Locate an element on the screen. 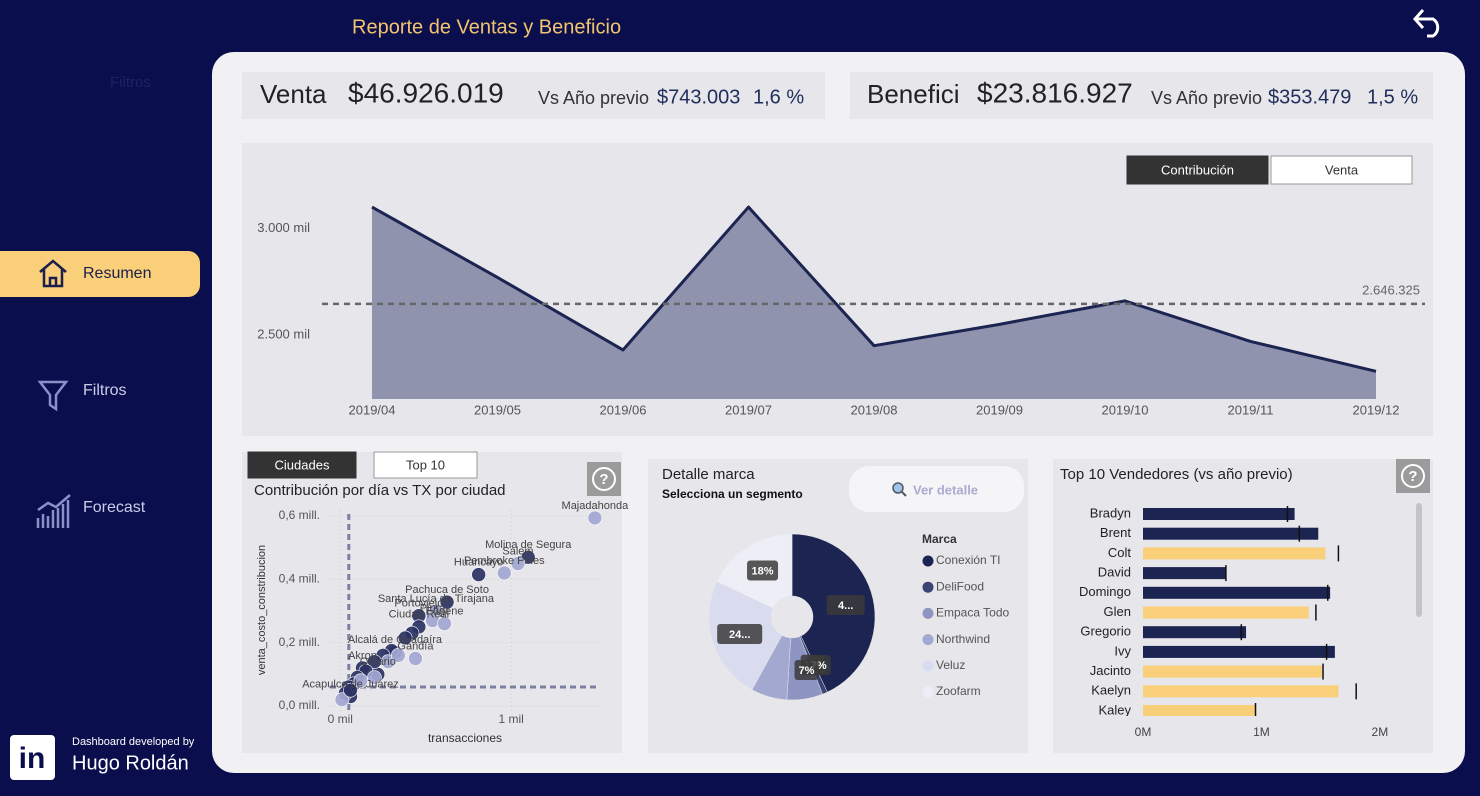 The width and height of the screenshot is (1480, 796). forecast-icon is located at coordinates (53, 511).